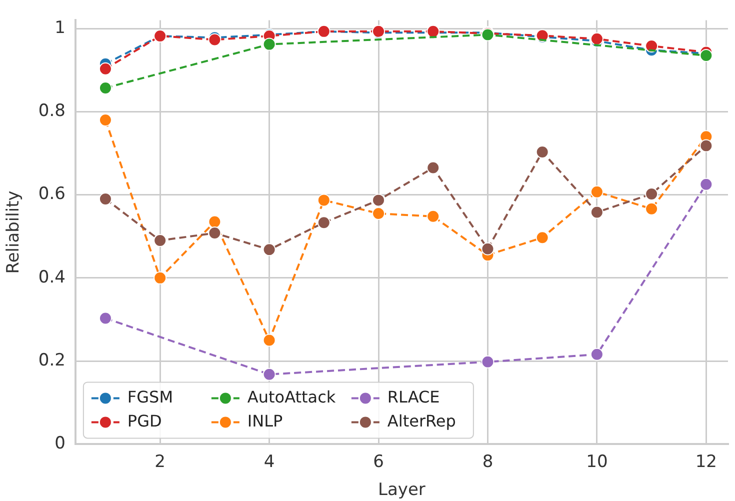  I want to click on x-tick-label: 12, so click(706, 462).